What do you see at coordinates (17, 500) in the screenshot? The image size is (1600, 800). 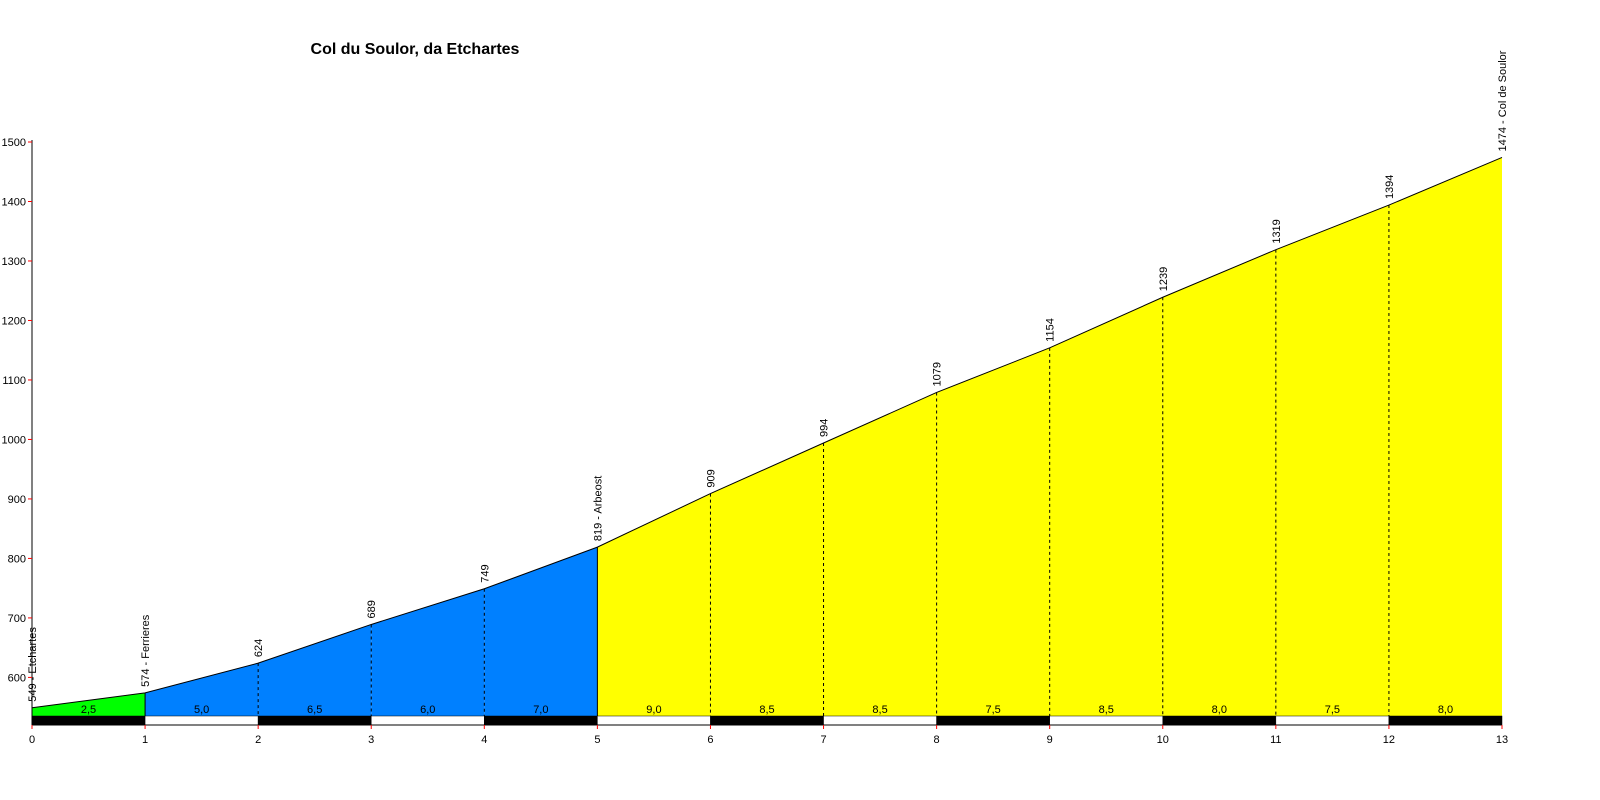 I see `y-tick-label-900: 900` at bounding box center [17, 500].